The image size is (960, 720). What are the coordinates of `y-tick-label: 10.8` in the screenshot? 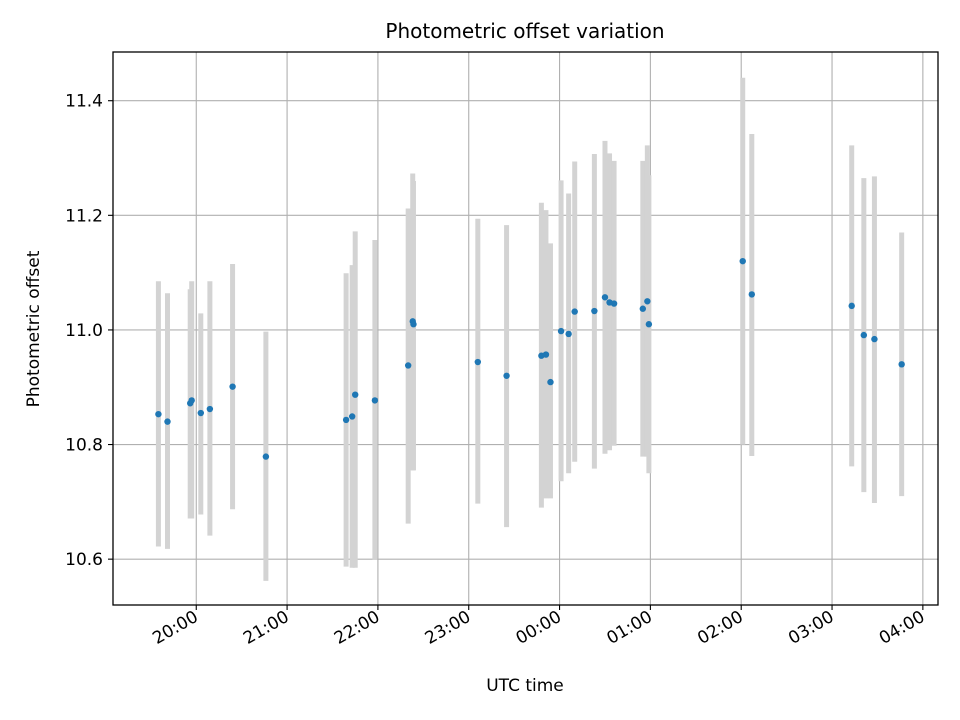 It's located at (84, 446).